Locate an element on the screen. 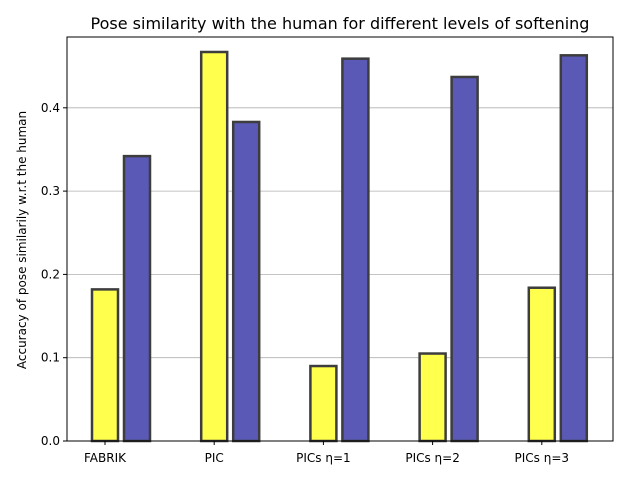  y-axis-ticks: 0.0 0.1 0.2 0.3 0.4 is located at coordinates (54, 274).